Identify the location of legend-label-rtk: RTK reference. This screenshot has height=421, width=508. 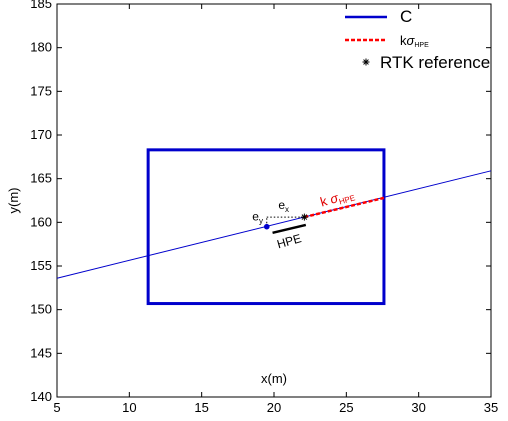
(435, 62).